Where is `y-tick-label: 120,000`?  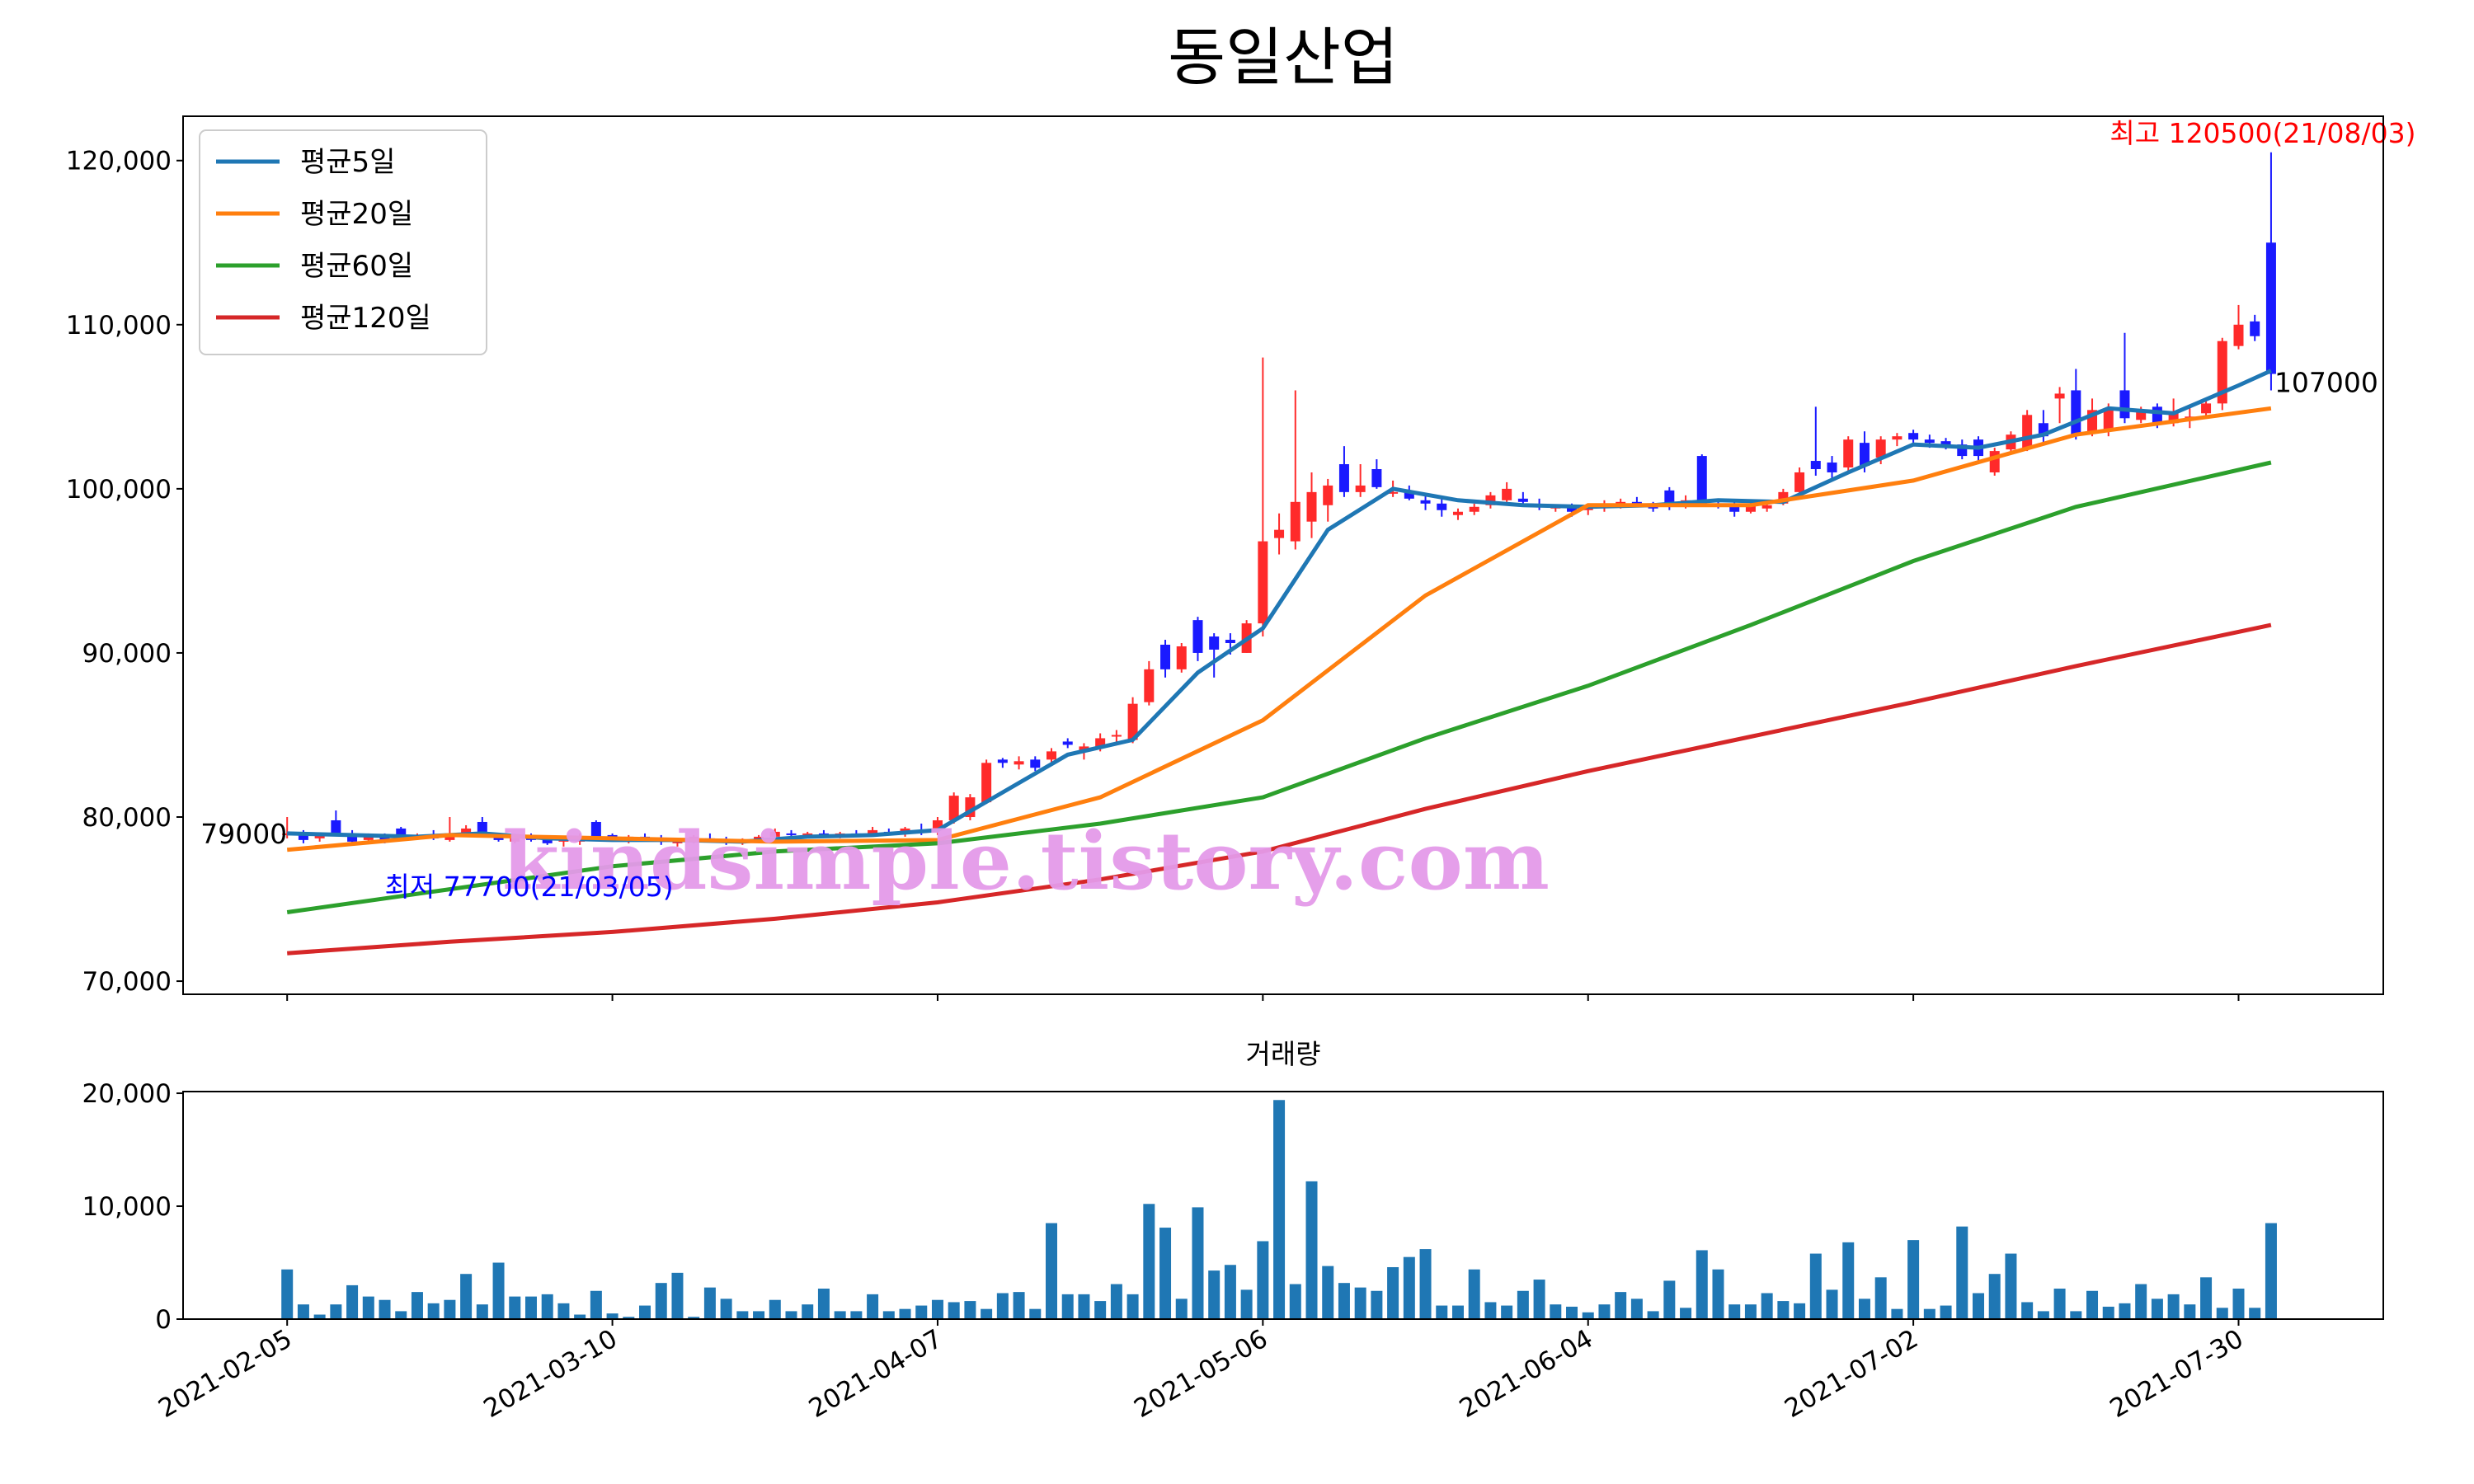
y-tick-label: 120,000 is located at coordinates (119, 161).